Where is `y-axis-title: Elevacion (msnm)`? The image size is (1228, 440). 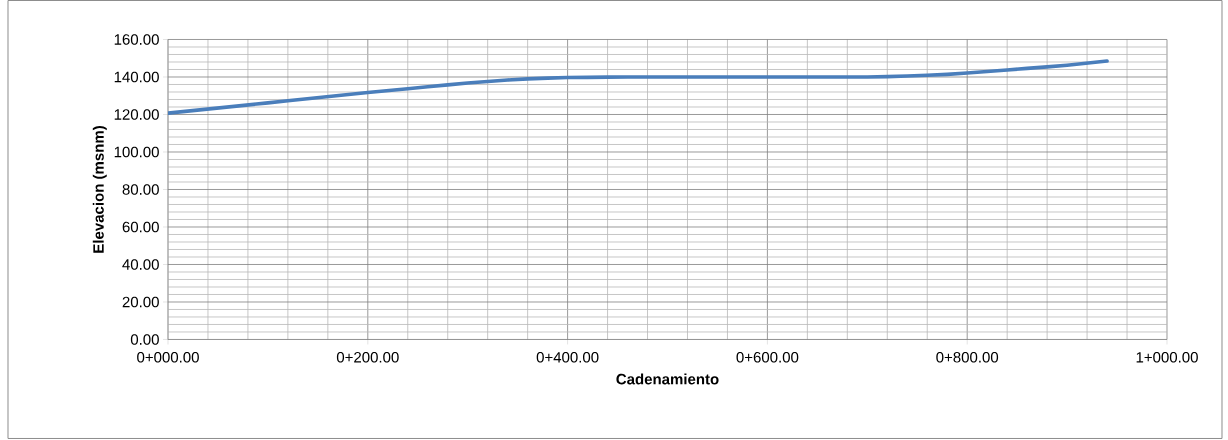
y-axis-title: Elevacion (msnm) is located at coordinates (99, 189).